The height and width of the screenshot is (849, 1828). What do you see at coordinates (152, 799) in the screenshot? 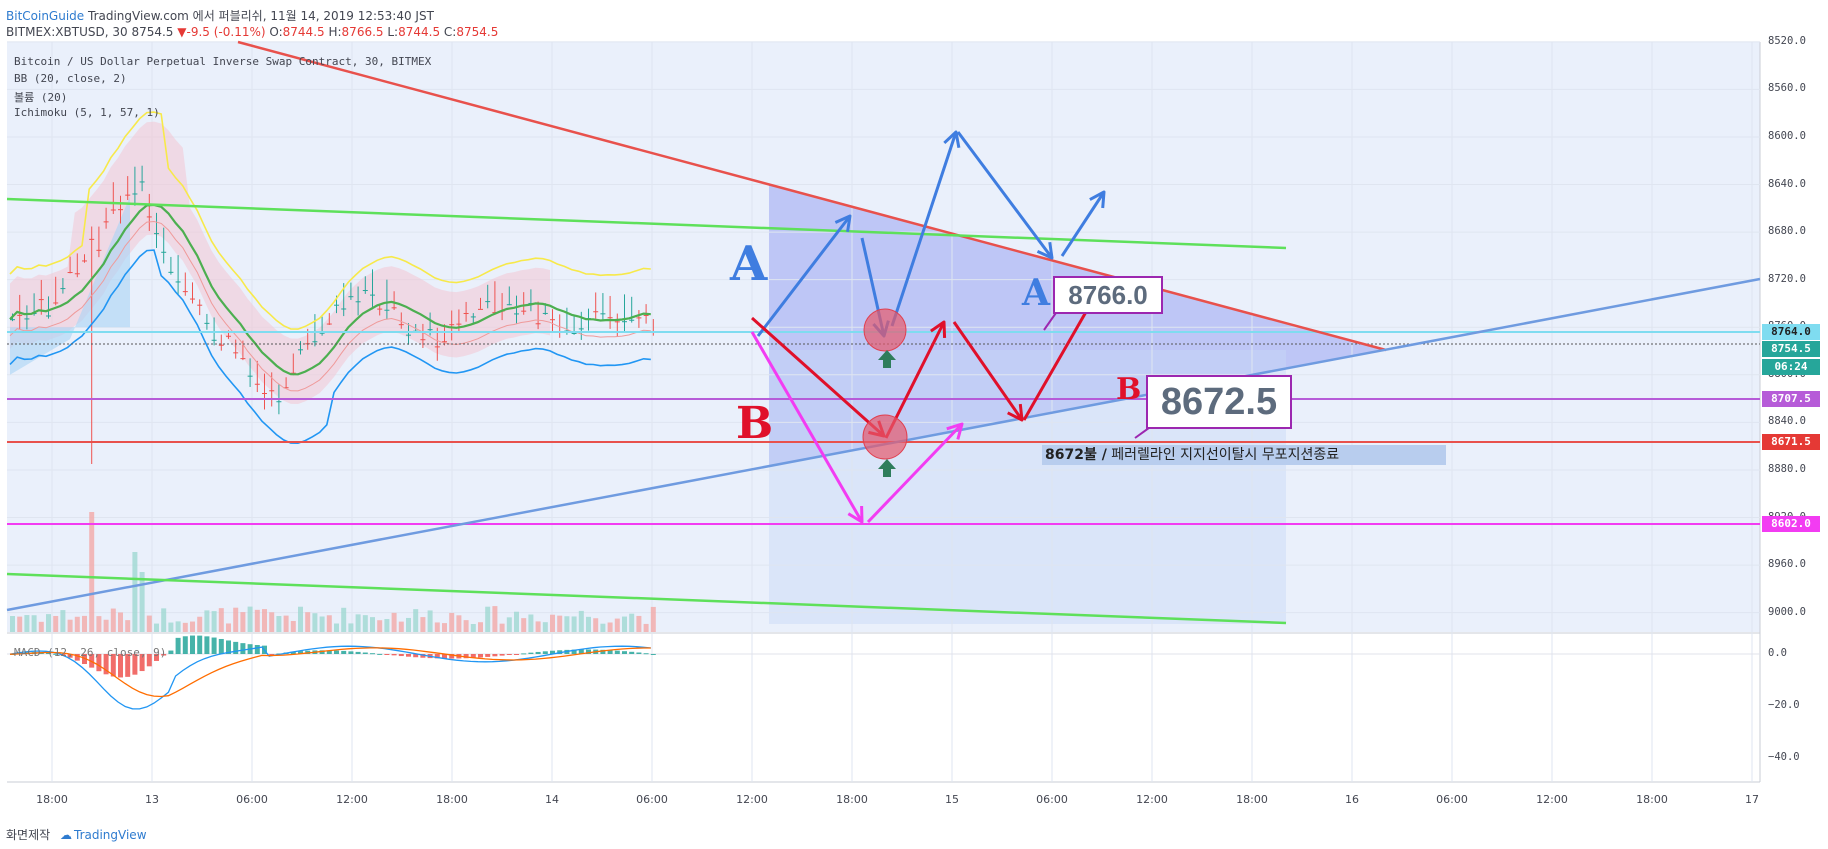
I see `time-tick-label: 13` at bounding box center [152, 799].